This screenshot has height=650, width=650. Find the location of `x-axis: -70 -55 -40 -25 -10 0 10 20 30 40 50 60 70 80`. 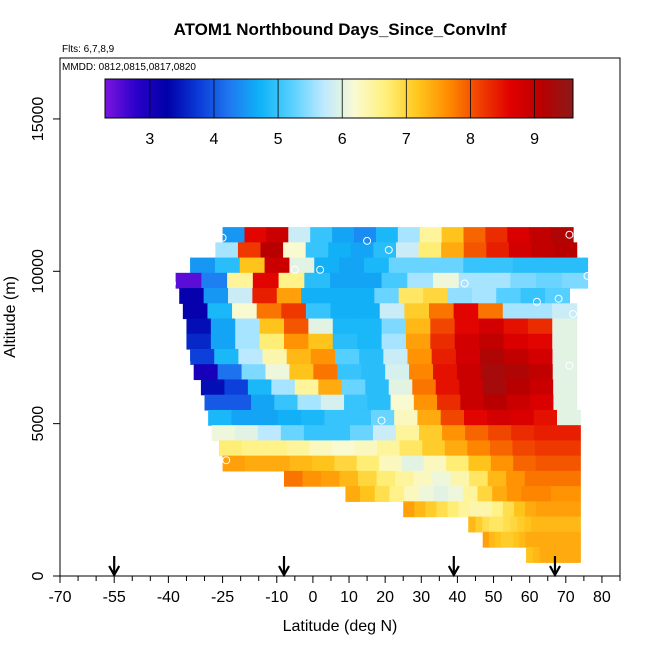

x-axis: -70 -55 -40 -25 -10 0 10 20 30 40 50 60 70 80 is located at coordinates (334, 591).